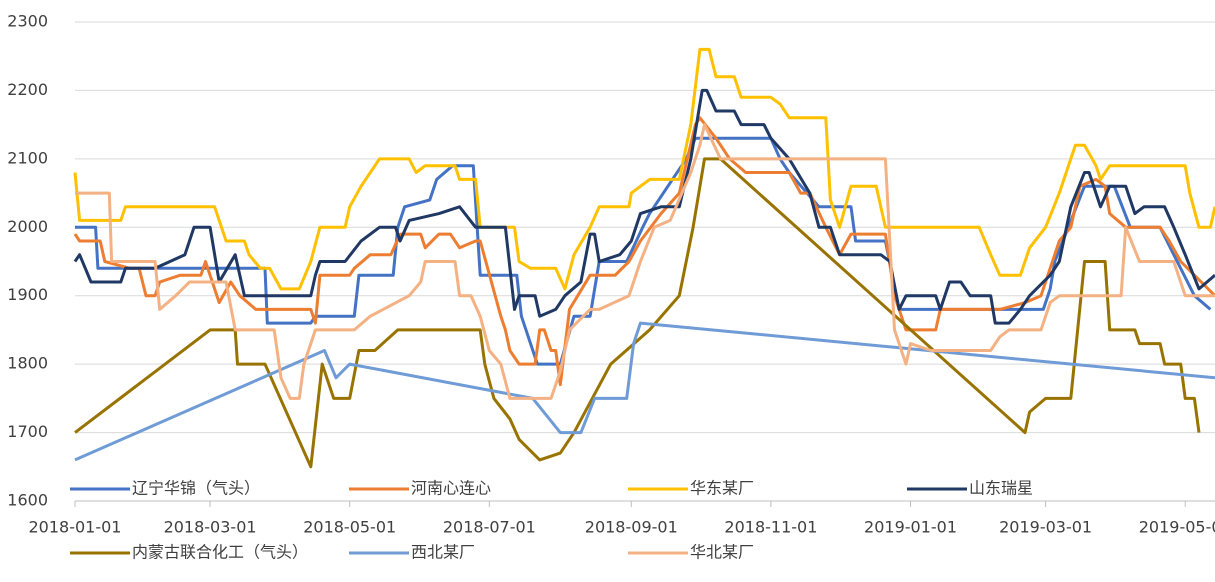 This screenshot has height=582, width=1215. What do you see at coordinates (27, 431) in the screenshot?
I see `y-tick-label: 1700` at bounding box center [27, 431].